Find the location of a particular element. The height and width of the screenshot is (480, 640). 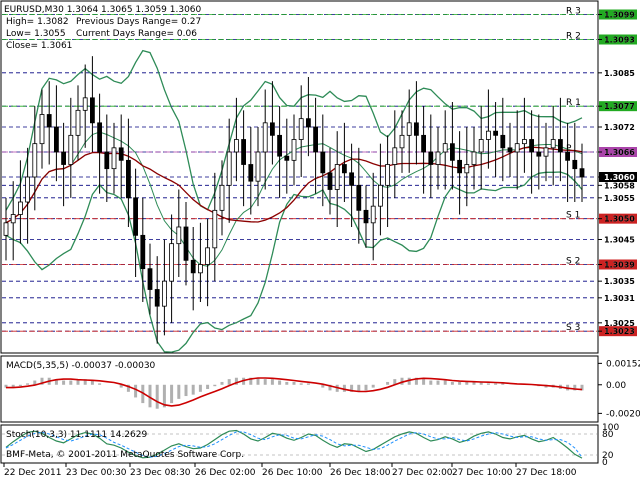

time-tick-label: 23 Dec 00:30 is located at coordinates (96, 473).